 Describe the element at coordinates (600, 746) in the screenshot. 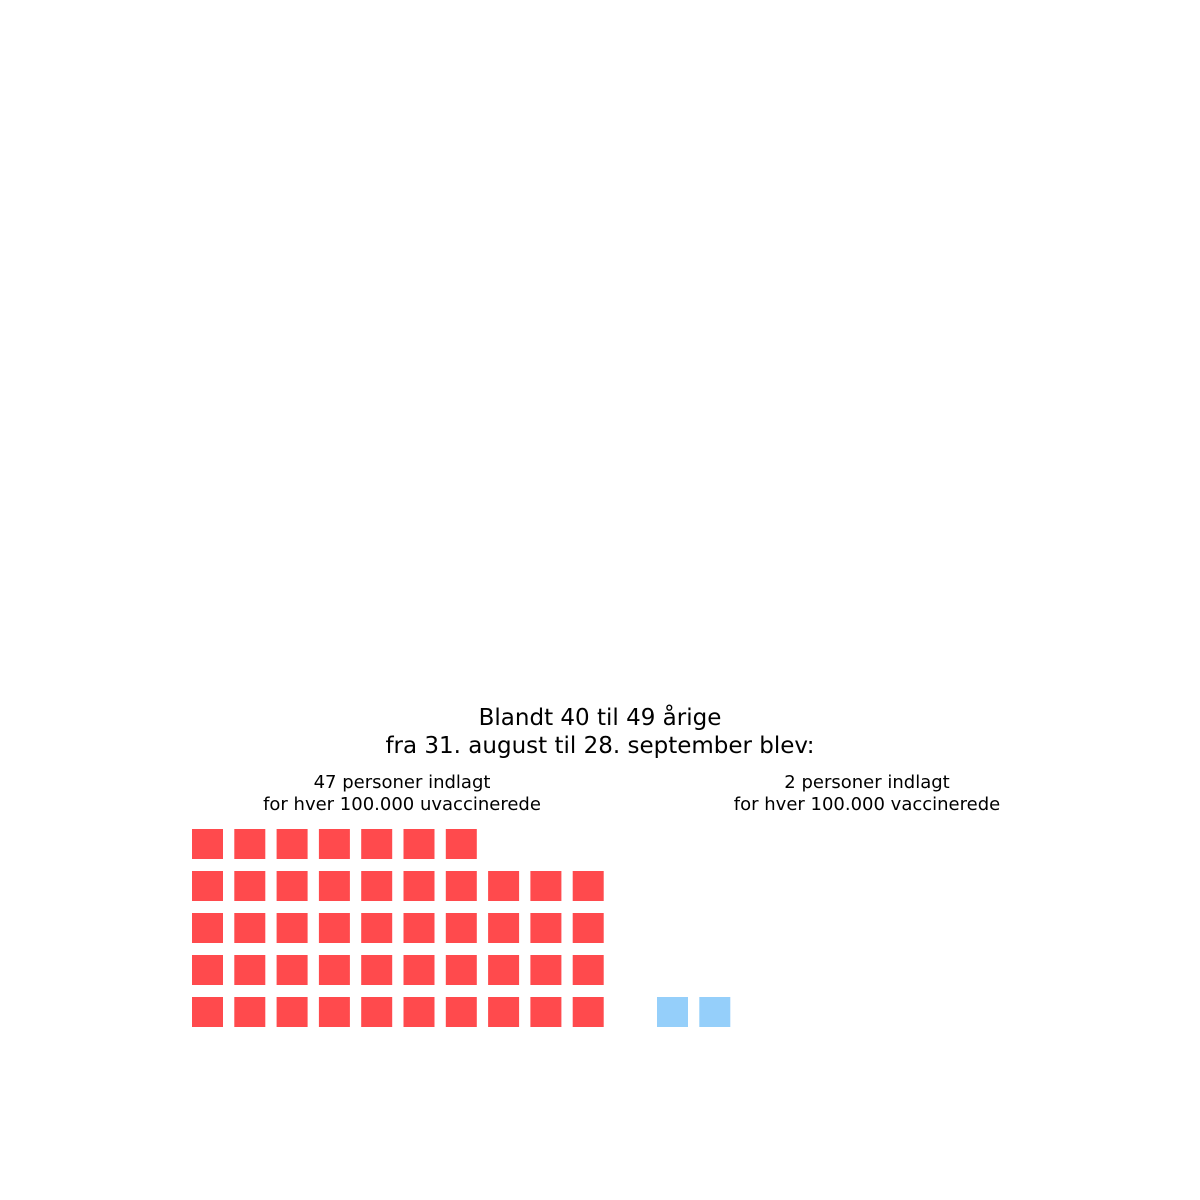

I see `chart-title-line-2: fra 31. august til 28. september blev:` at that location.